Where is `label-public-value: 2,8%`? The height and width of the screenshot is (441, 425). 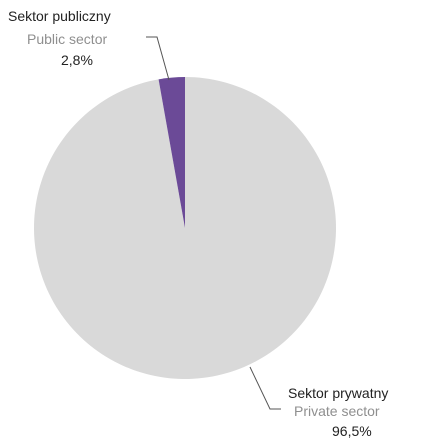 label-public-value: 2,8% is located at coordinates (77, 60).